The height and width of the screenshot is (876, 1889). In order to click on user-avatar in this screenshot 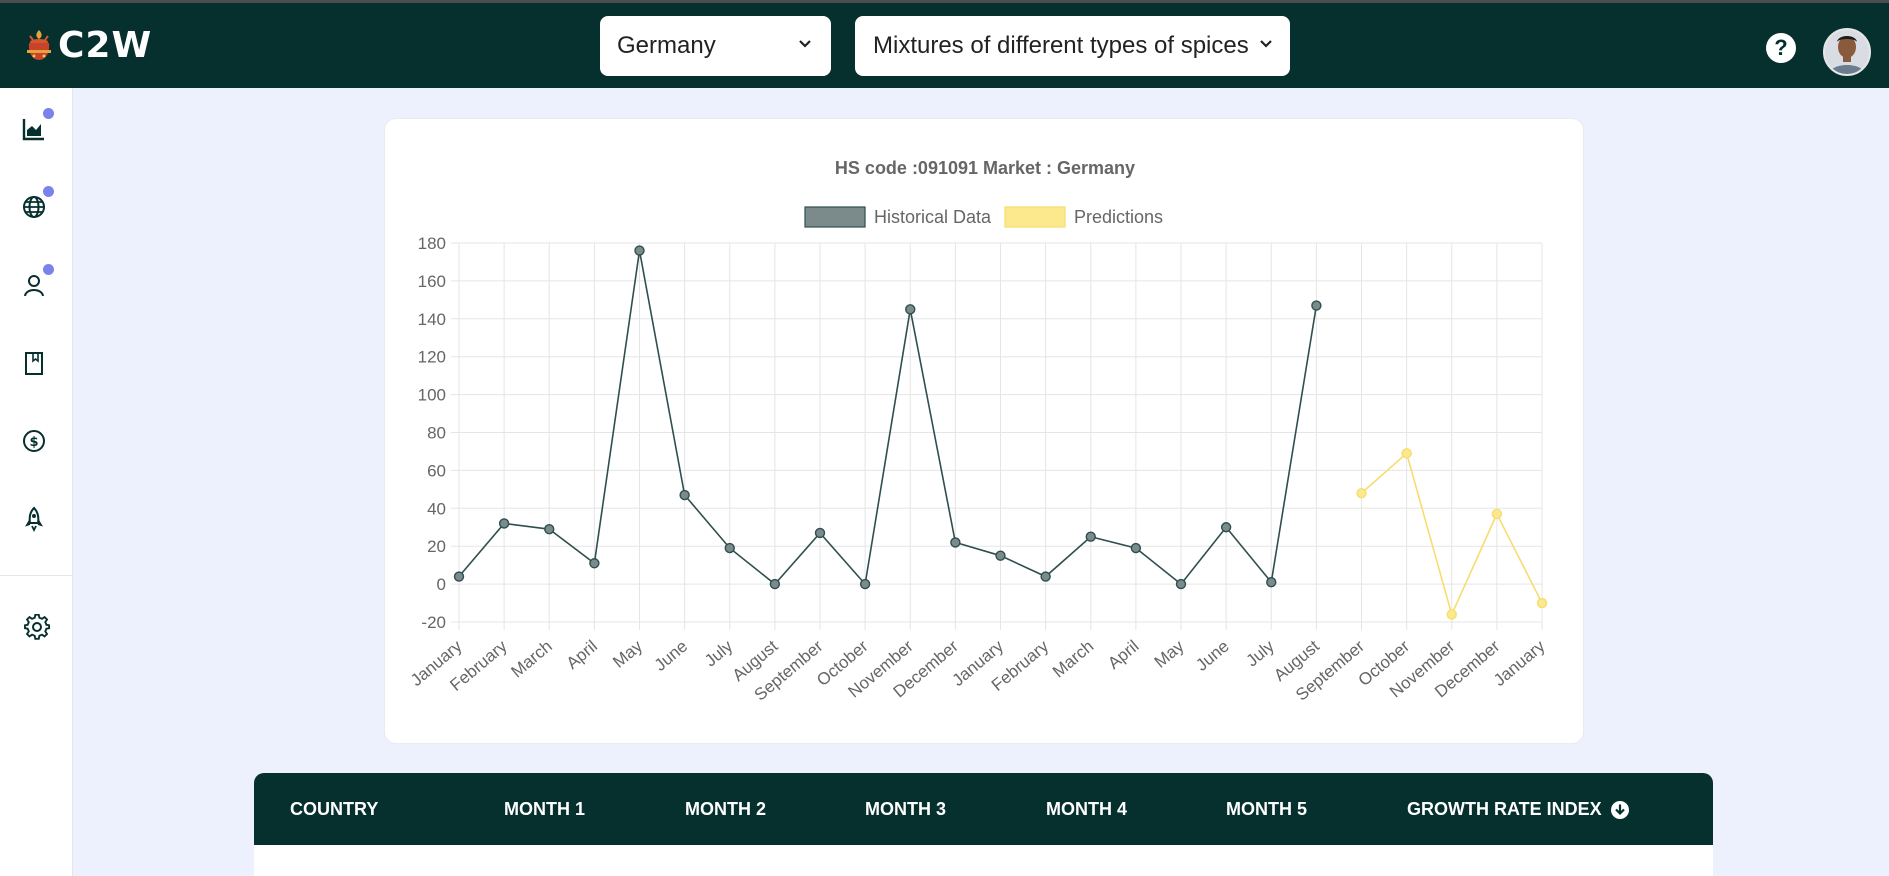, I will do `click(1847, 52)`.